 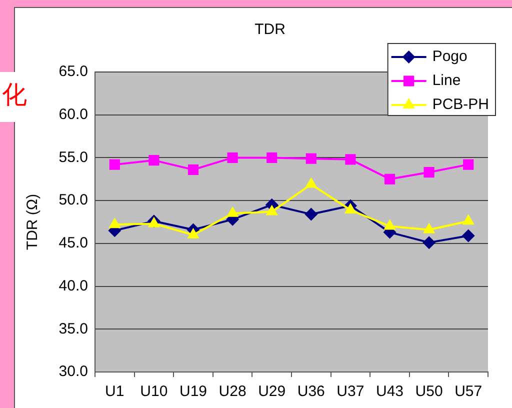 I want to click on x-tick-label: U19, so click(x=193, y=391).